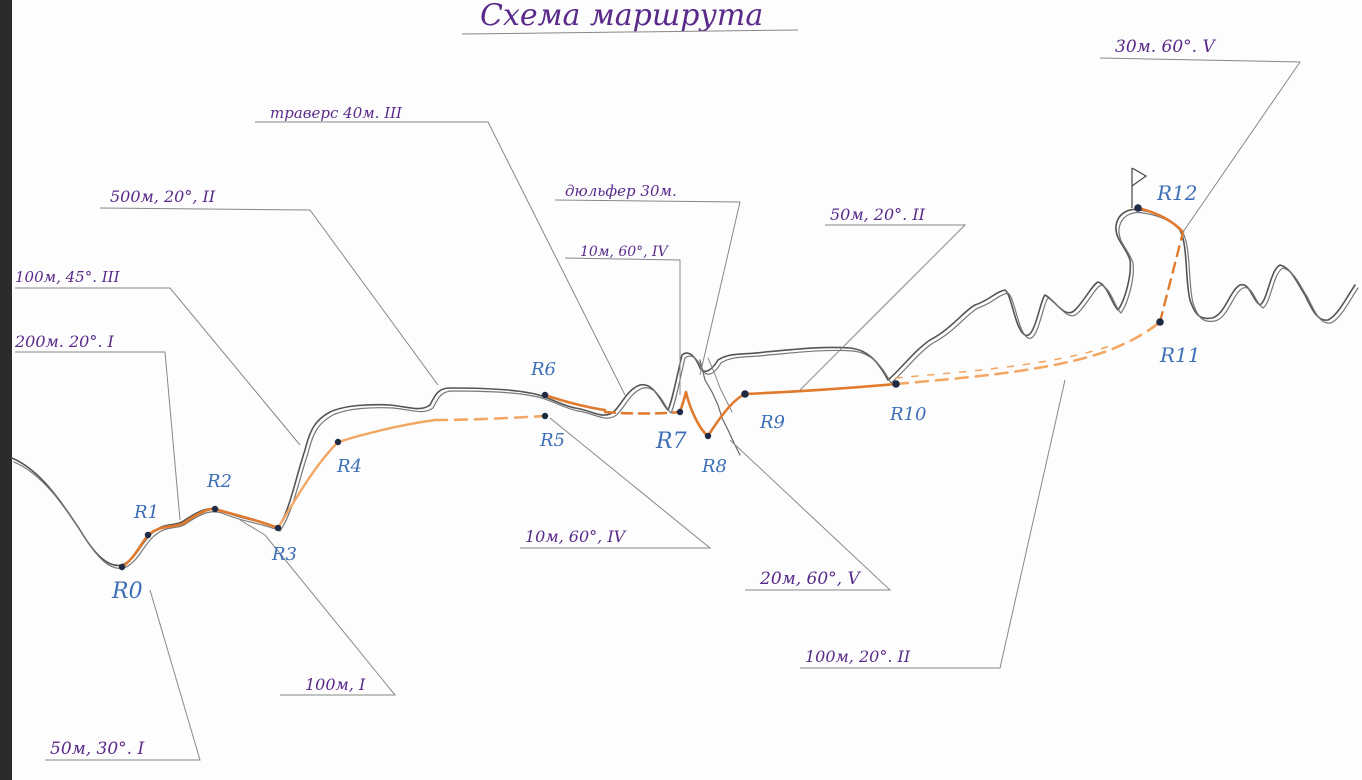  Describe the element at coordinates (163, 196) in the screenshot. I see `annotation-a3: 500м, 20°, II` at that location.